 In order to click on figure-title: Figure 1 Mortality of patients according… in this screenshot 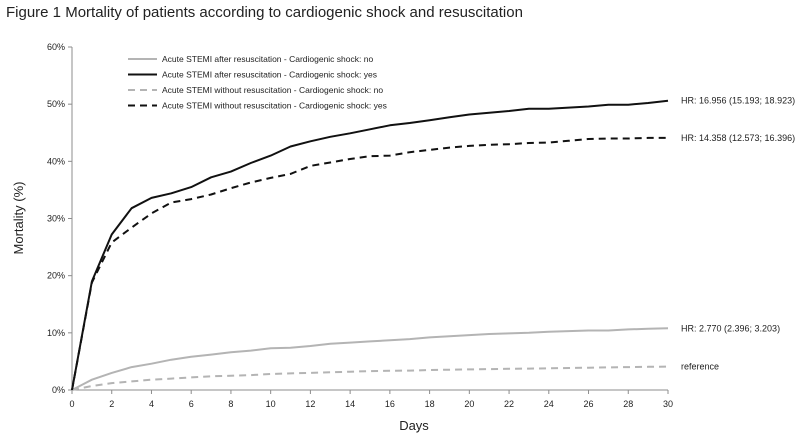, I will do `click(264, 12)`.